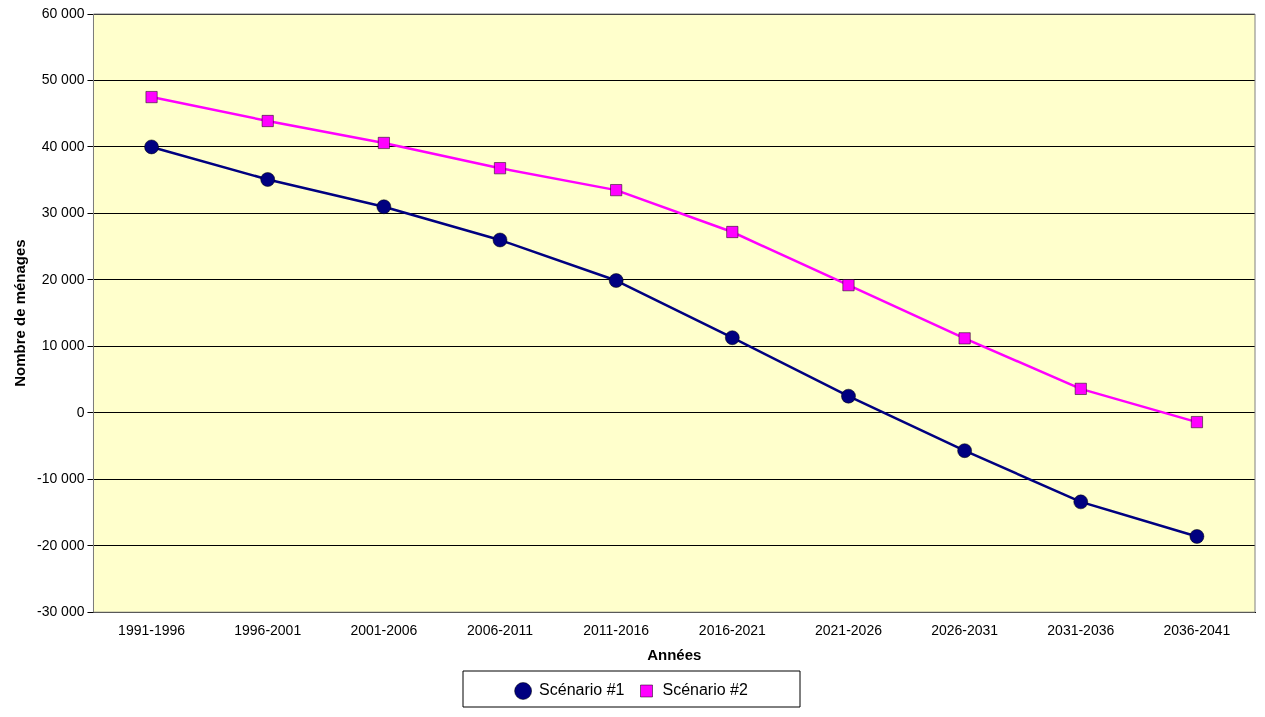  Describe the element at coordinates (705, 690) in the screenshot. I see `legend-label: Scénario #2` at that location.